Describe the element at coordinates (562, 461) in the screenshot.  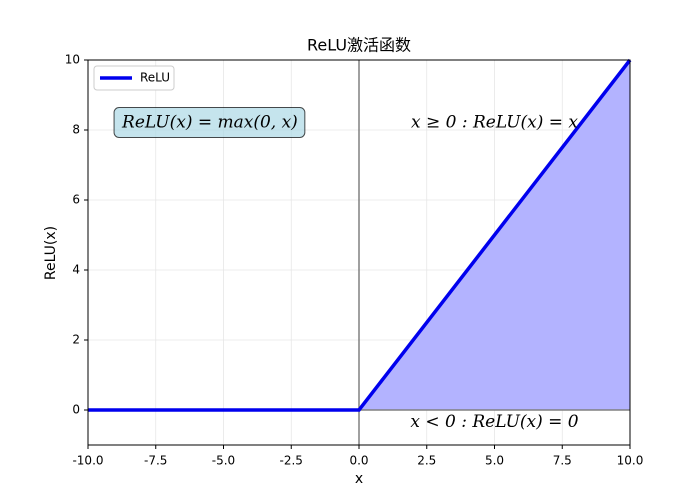
I see `x-tick-label: 7.5` at that location.